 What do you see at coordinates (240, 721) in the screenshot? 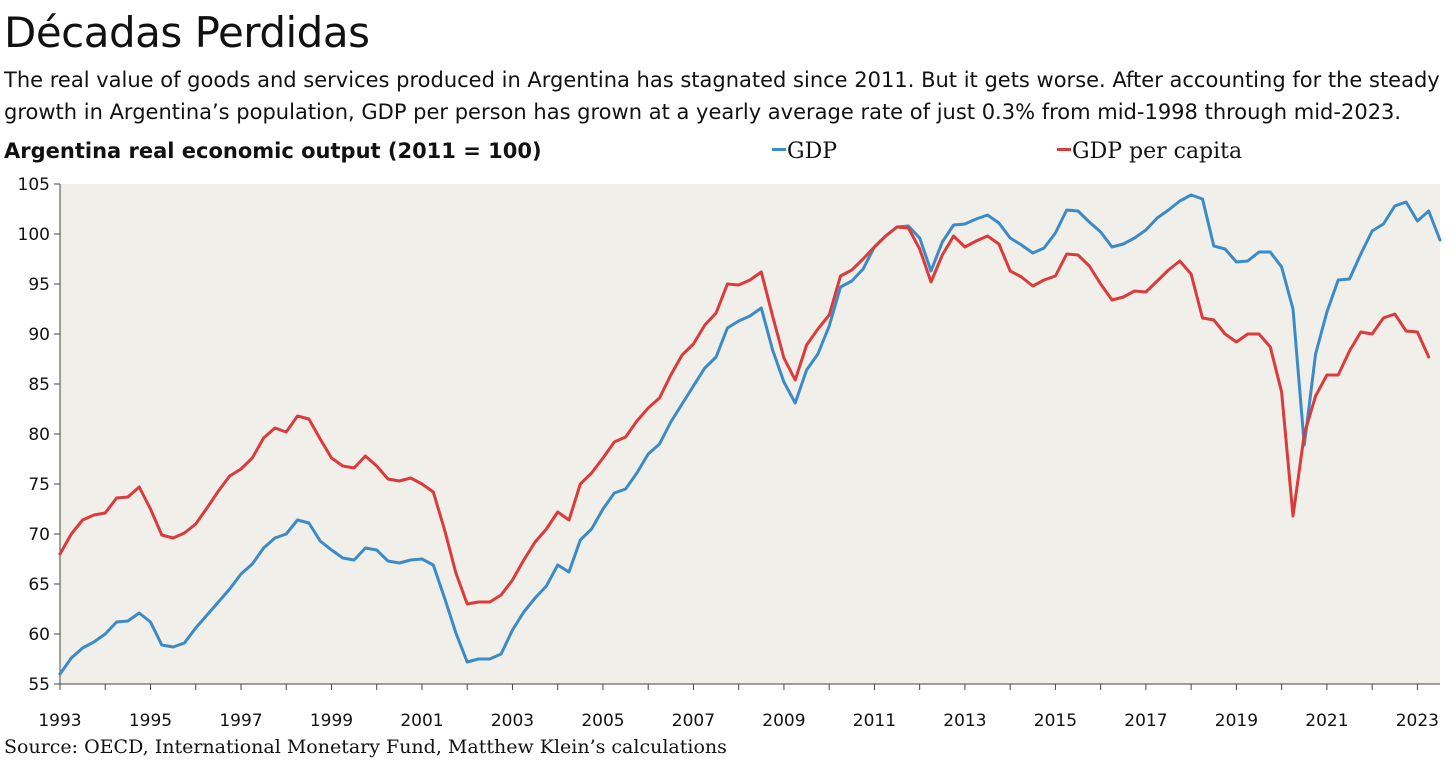
I see `x-tick-label: 1997` at bounding box center [240, 721].